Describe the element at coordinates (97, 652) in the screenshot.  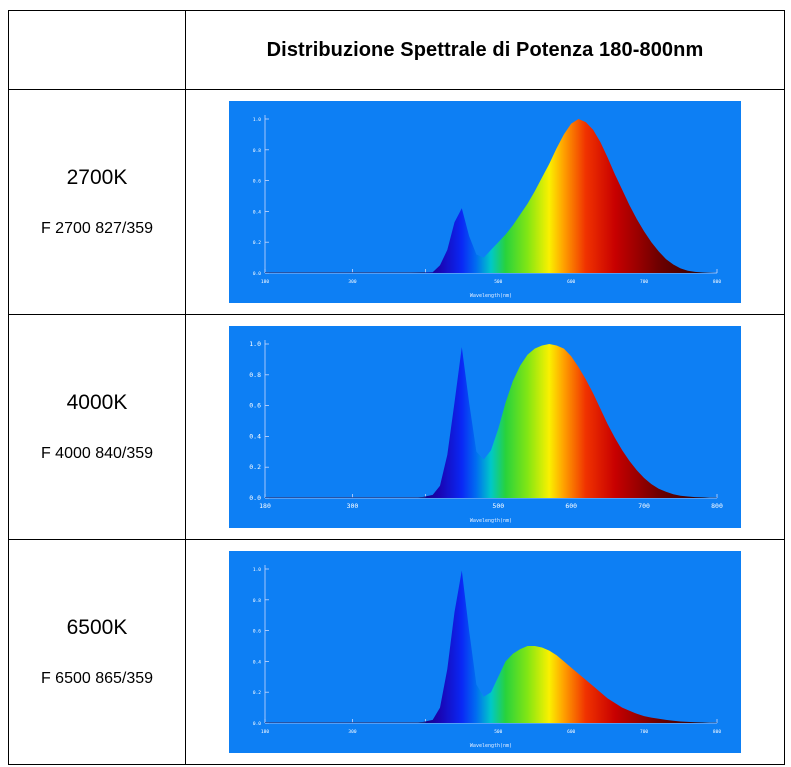
I see `lamp-label-cell: 6500K F 6500 865/359` at that location.